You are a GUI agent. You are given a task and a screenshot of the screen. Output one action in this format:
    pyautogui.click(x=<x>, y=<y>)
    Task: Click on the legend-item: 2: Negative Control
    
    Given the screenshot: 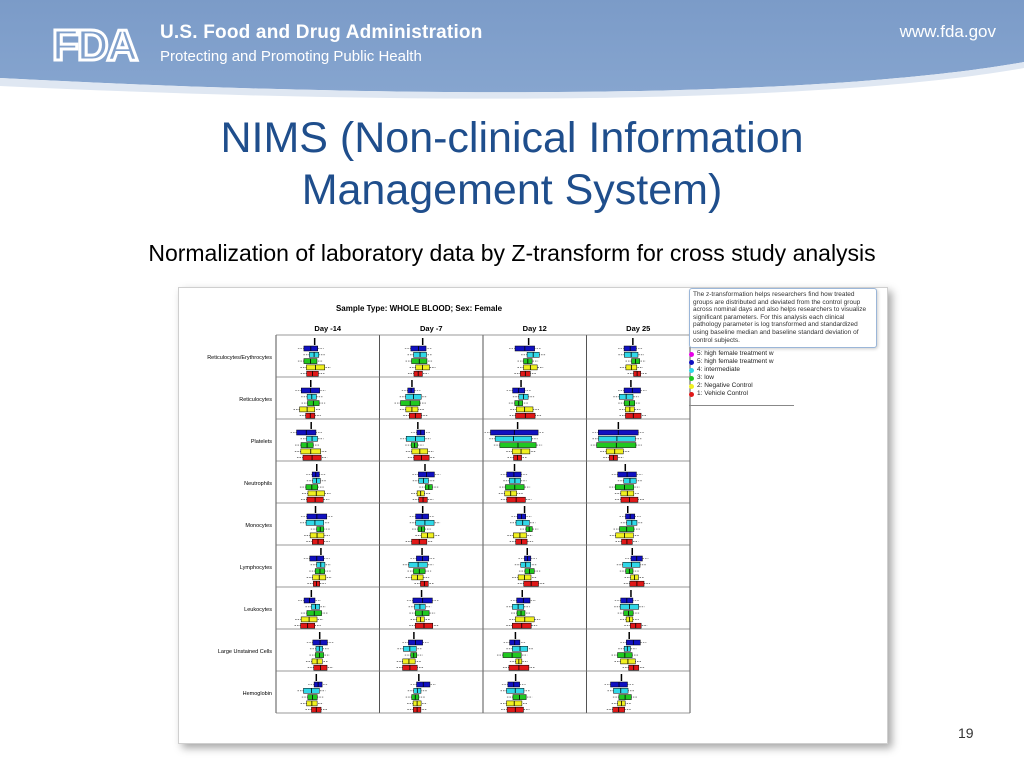 What is the action you would take?
    pyautogui.click(x=741, y=386)
    